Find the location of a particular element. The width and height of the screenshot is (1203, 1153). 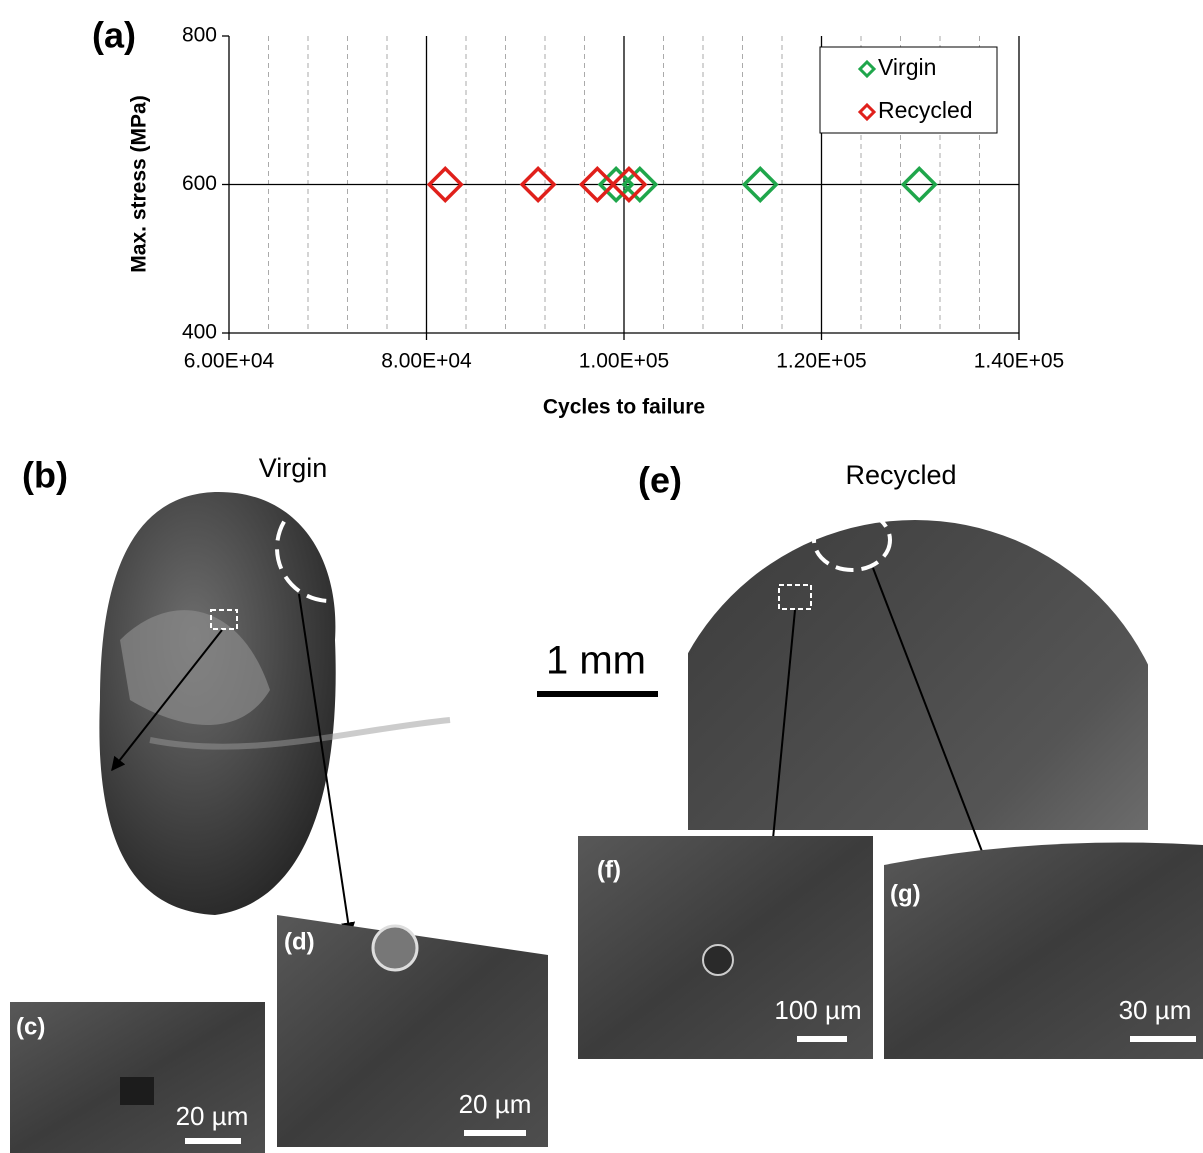

scale-label: 100 µm is located at coordinates (817, 1010).